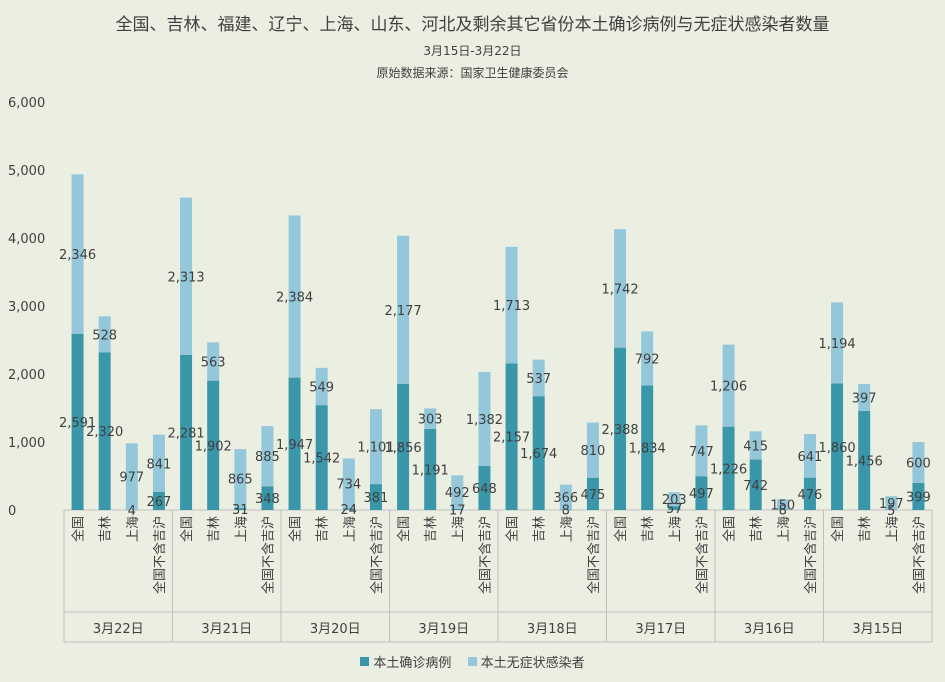 Image resolution: width=945 pixels, height=682 pixels. I want to click on data-label-confirmed: 1,226, so click(728, 469).